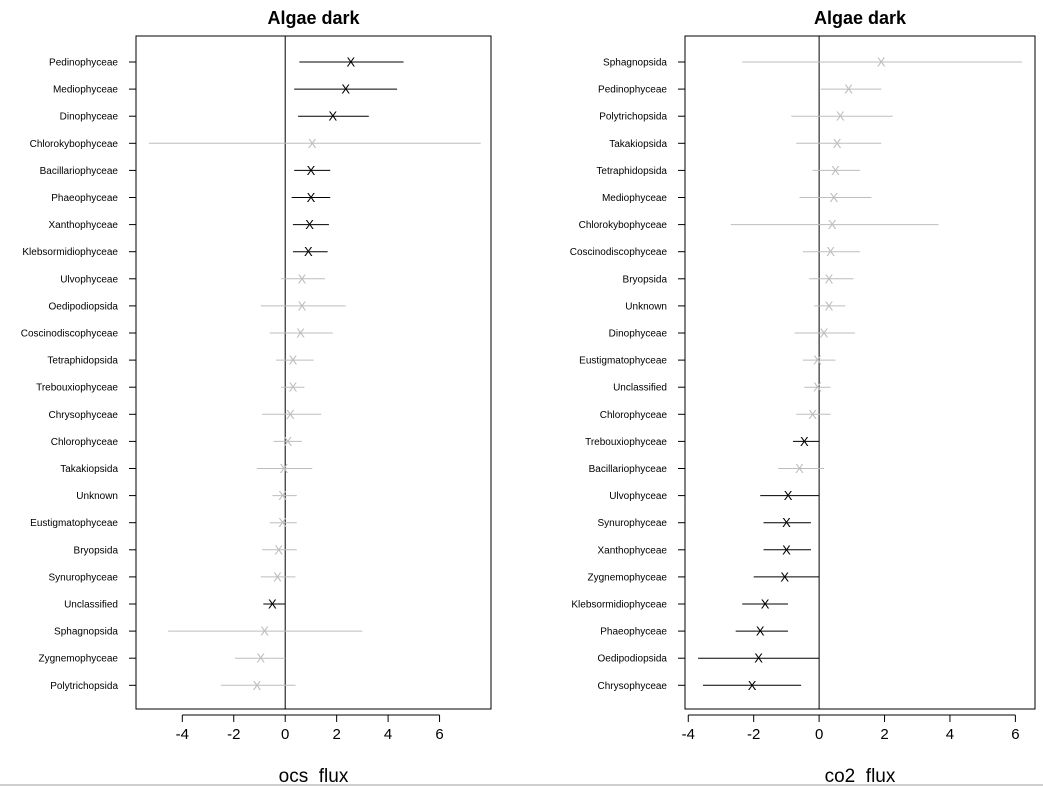  What do you see at coordinates (628, 577) in the screenshot?
I see `category-label: Zygnemophyceae` at bounding box center [628, 577].